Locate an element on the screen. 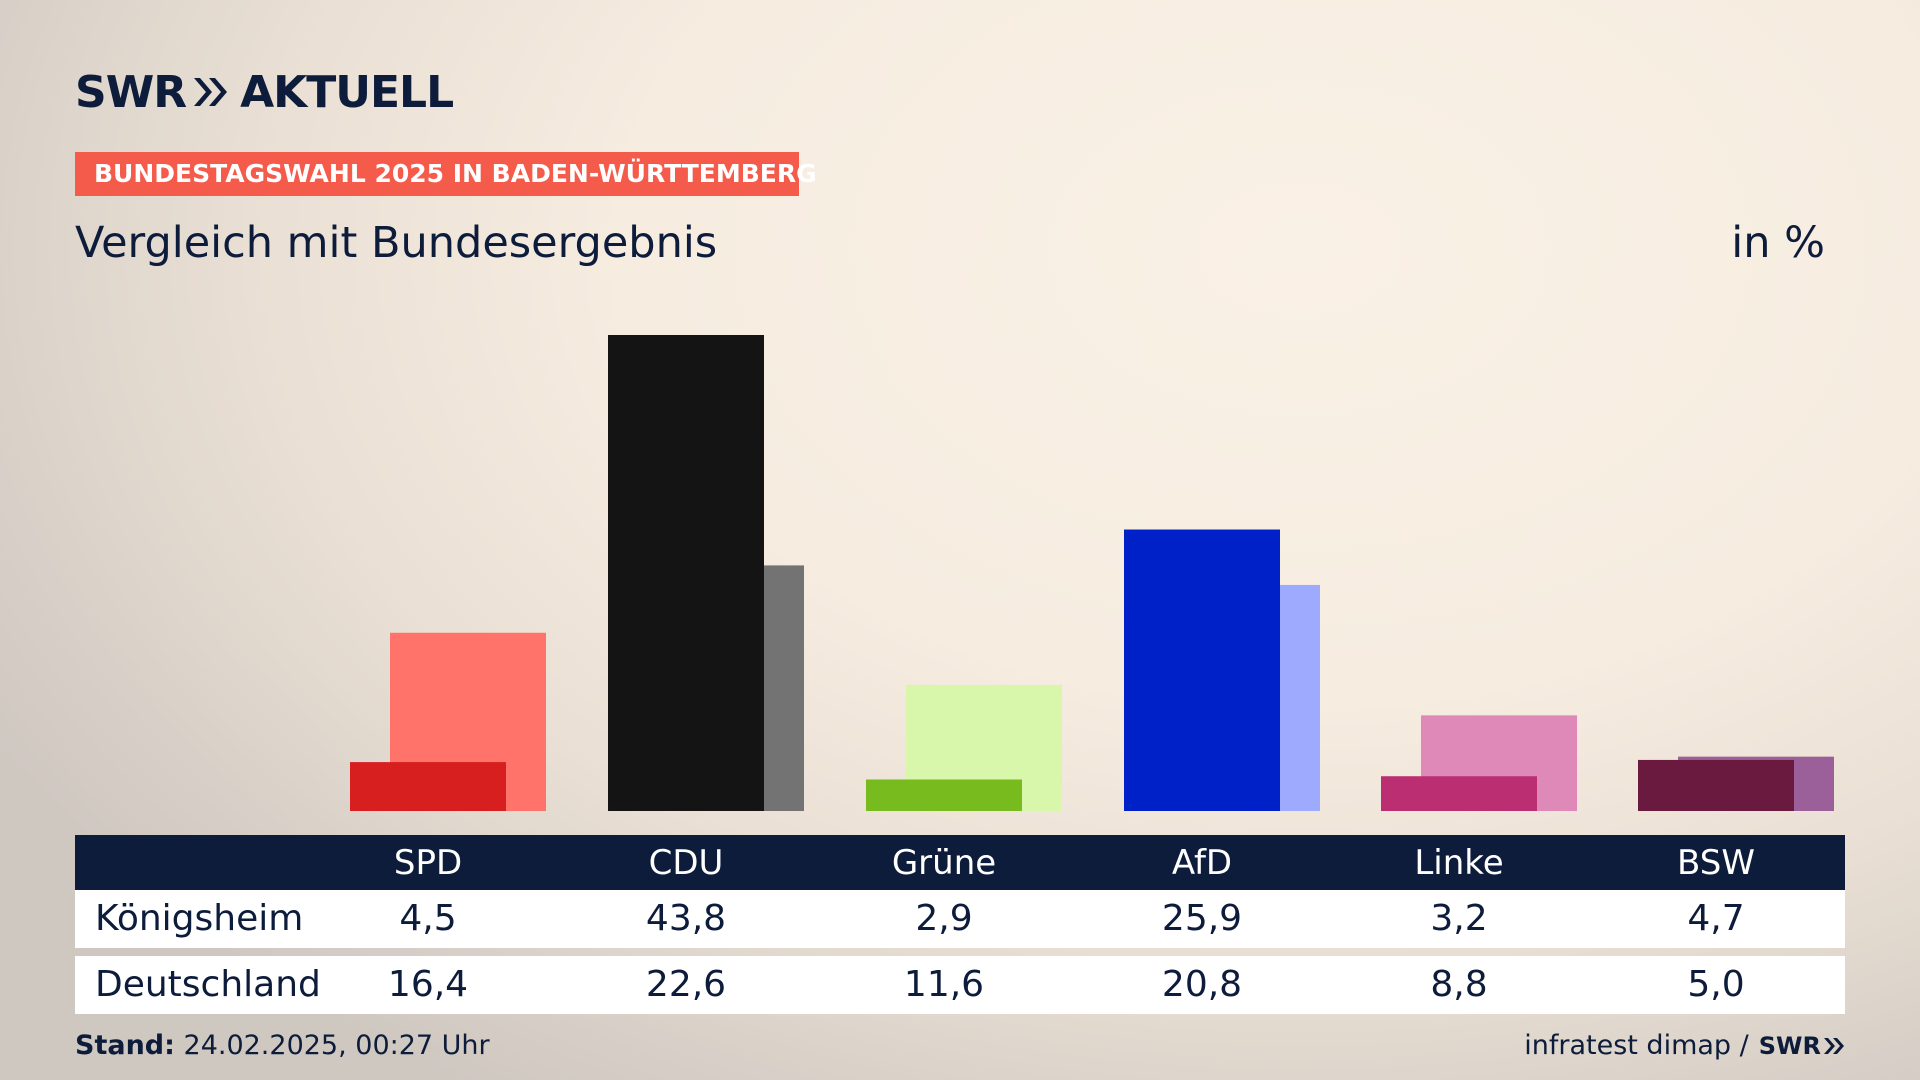  footer-chevron-icon is located at coordinates (1834, 1045).